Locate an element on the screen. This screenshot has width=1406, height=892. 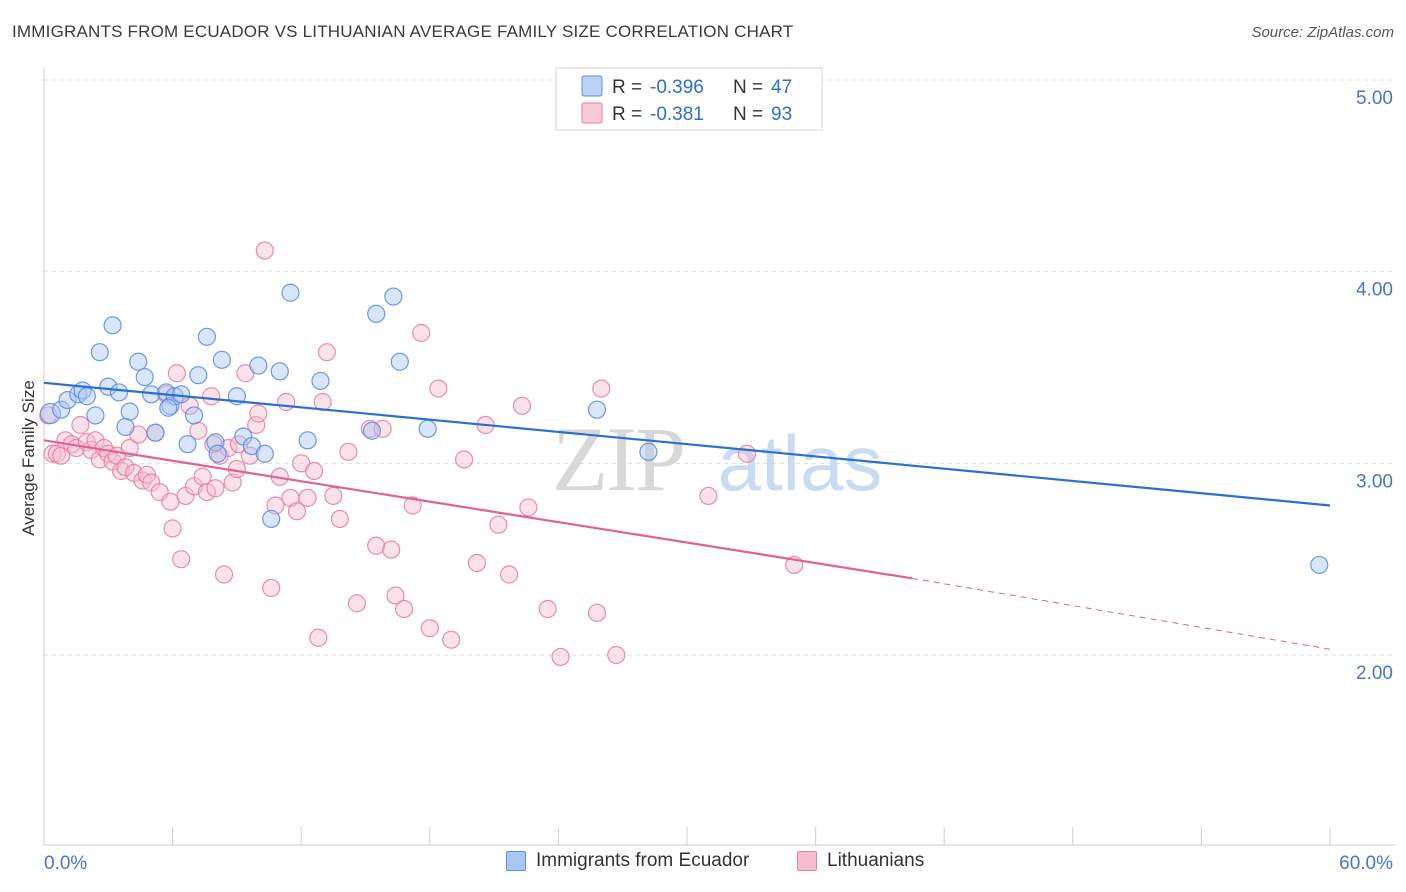
legend-item-ecuador: Immigrants from Ecuador is located at coordinates (627, 861).